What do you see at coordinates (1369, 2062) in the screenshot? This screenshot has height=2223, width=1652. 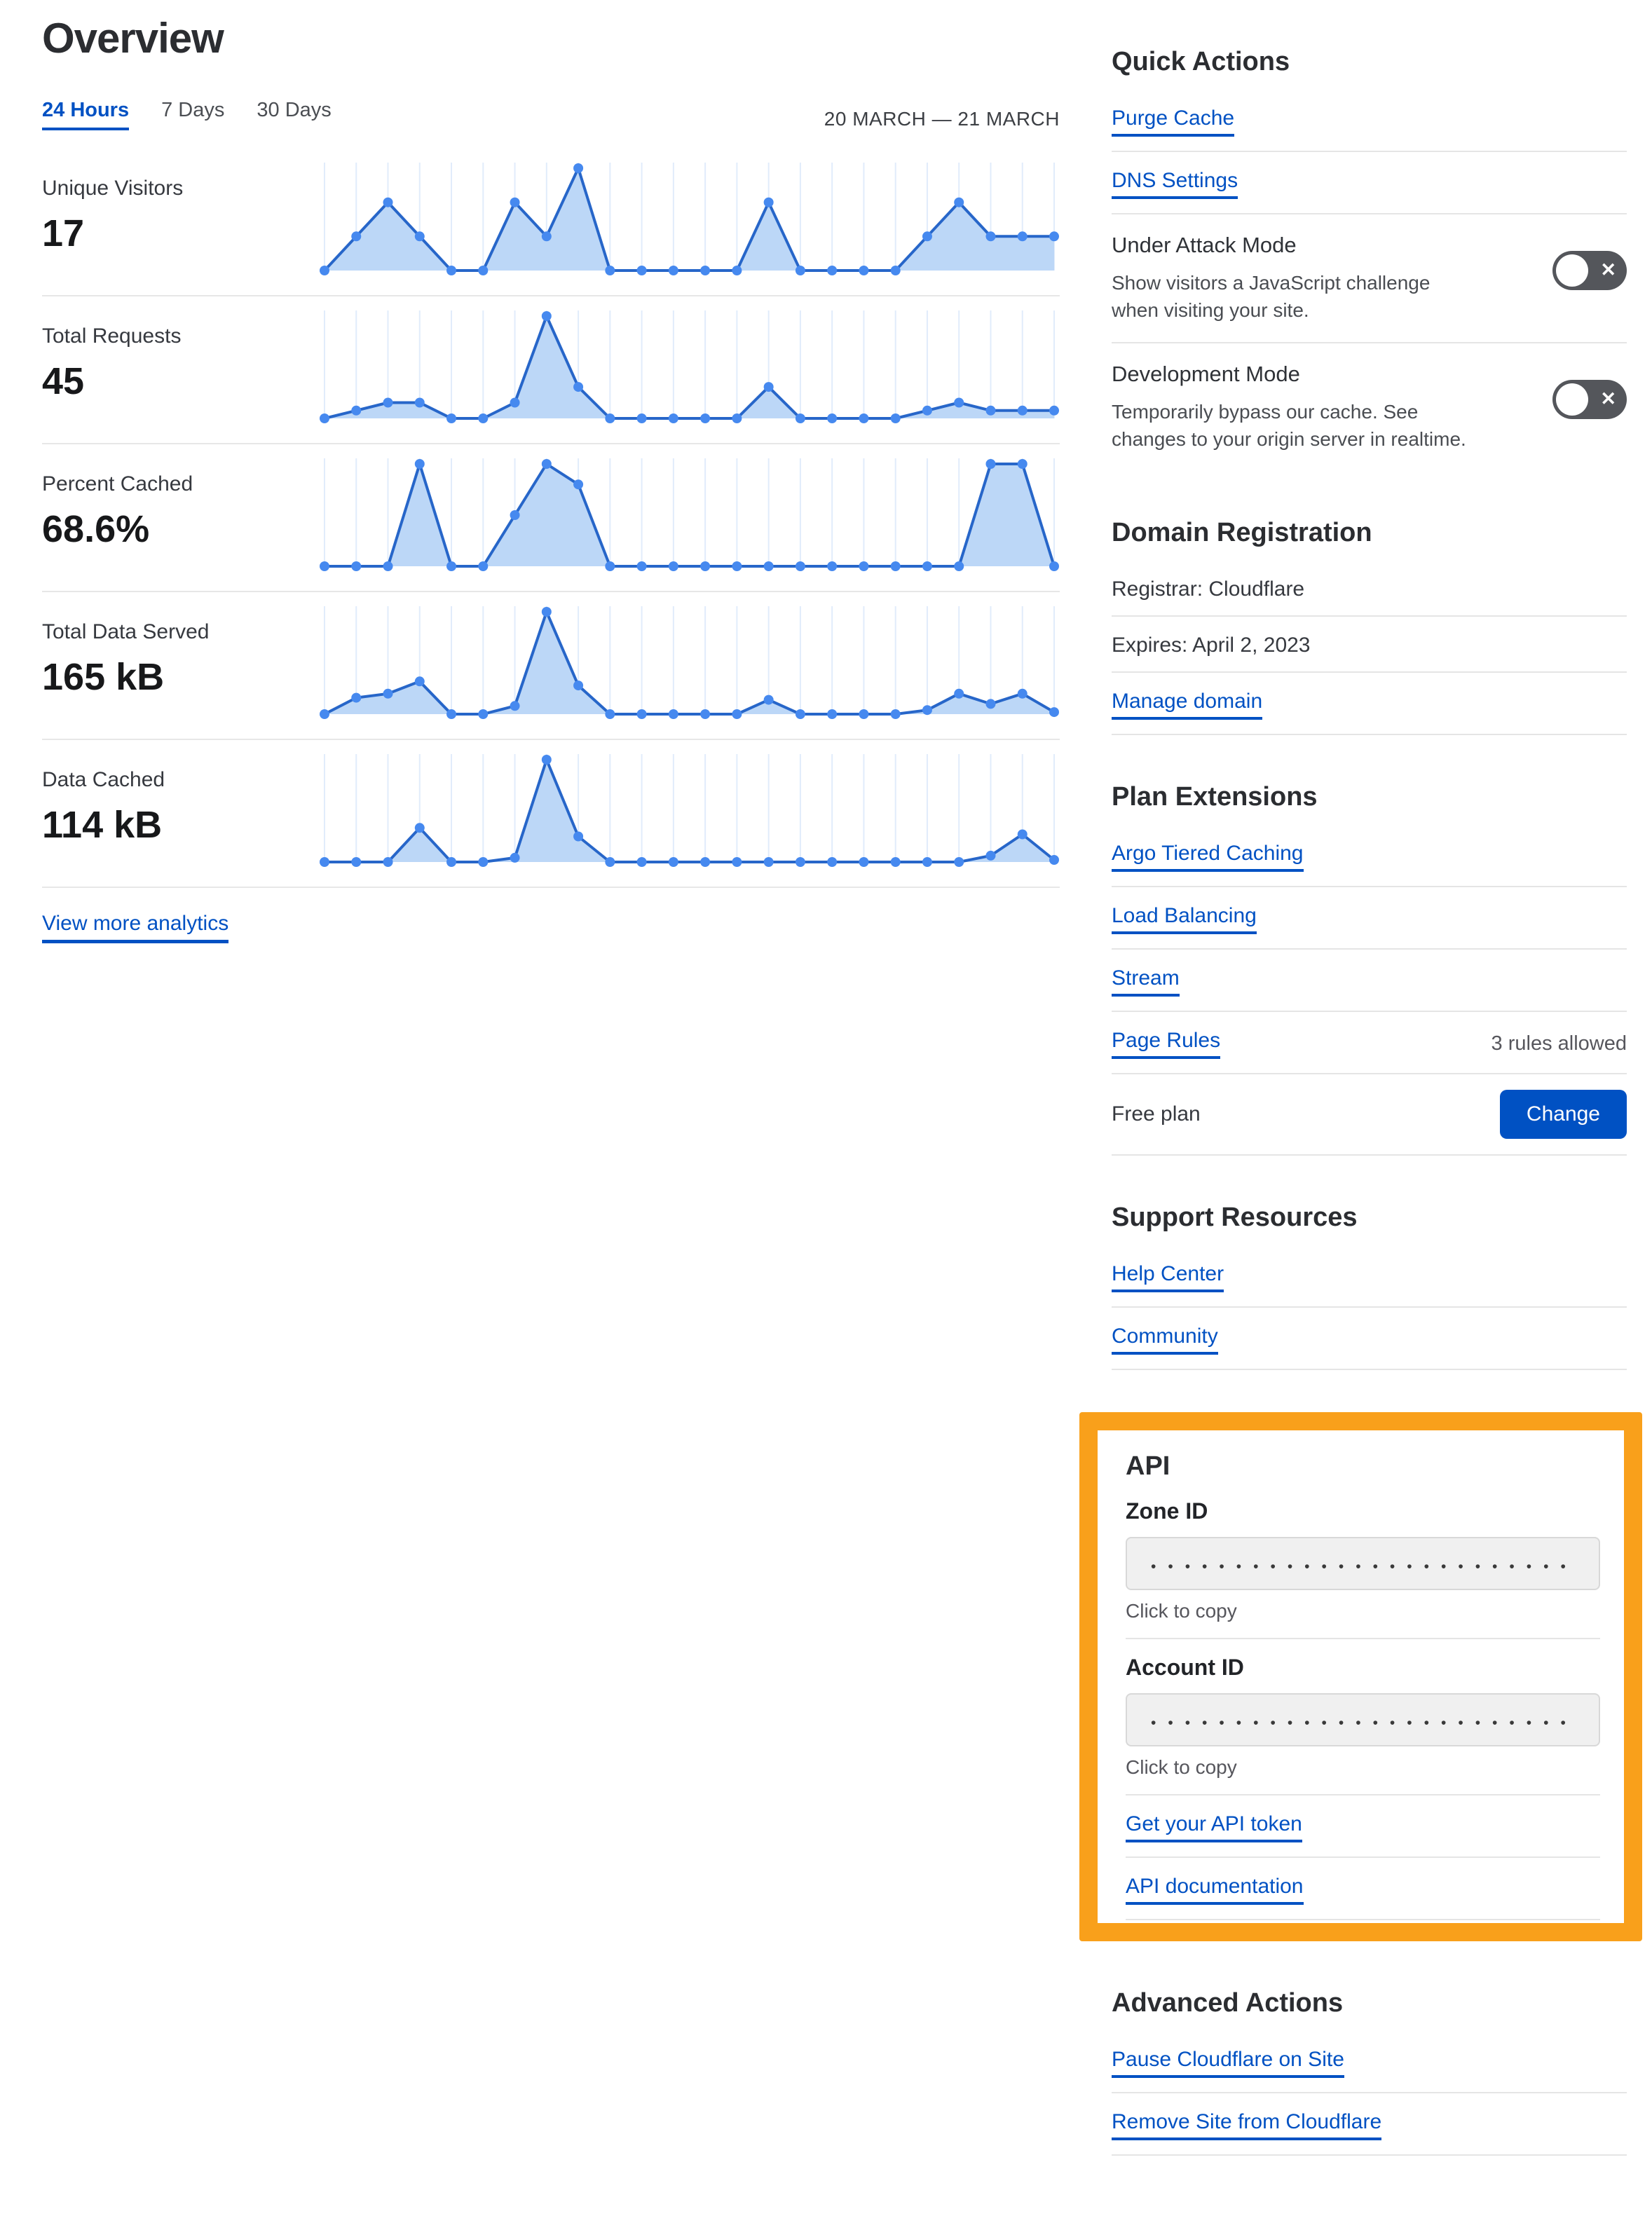 I see `advanced-action-row: Pause Cloudflare on Site` at bounding box center [1369, 2062].